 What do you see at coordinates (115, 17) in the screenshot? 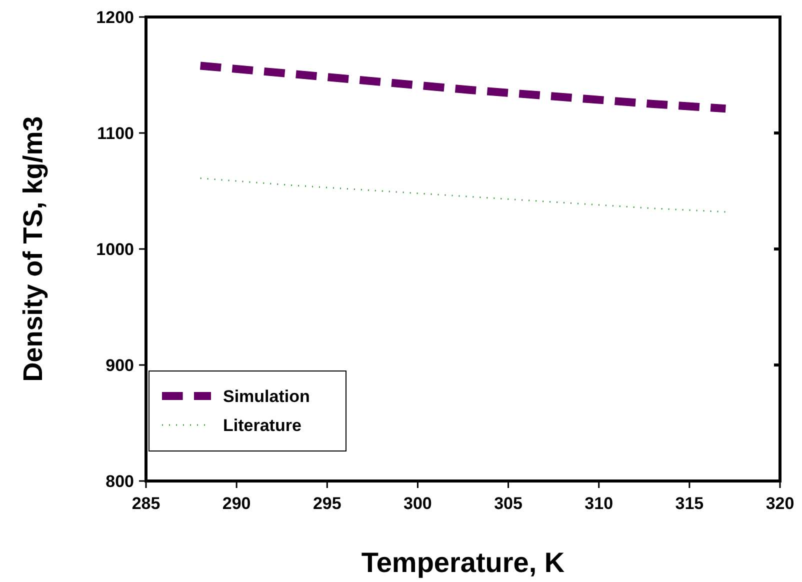
I see `y-tick-label: 1200` at bounding box center [115, 17].